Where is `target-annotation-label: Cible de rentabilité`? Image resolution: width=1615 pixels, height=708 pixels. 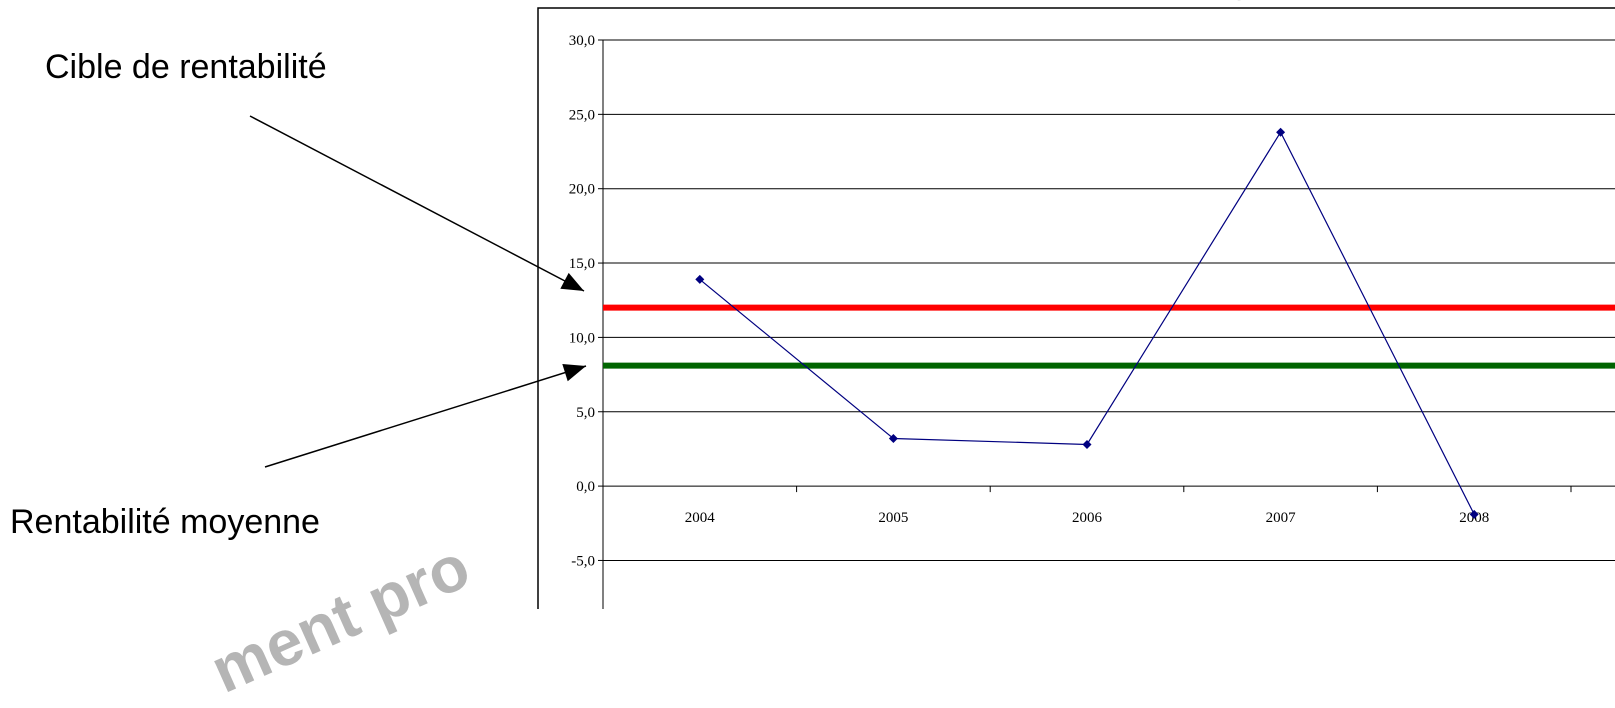
target-annotation-label: Cible de rentabilité is located at coordinates (186, 67).